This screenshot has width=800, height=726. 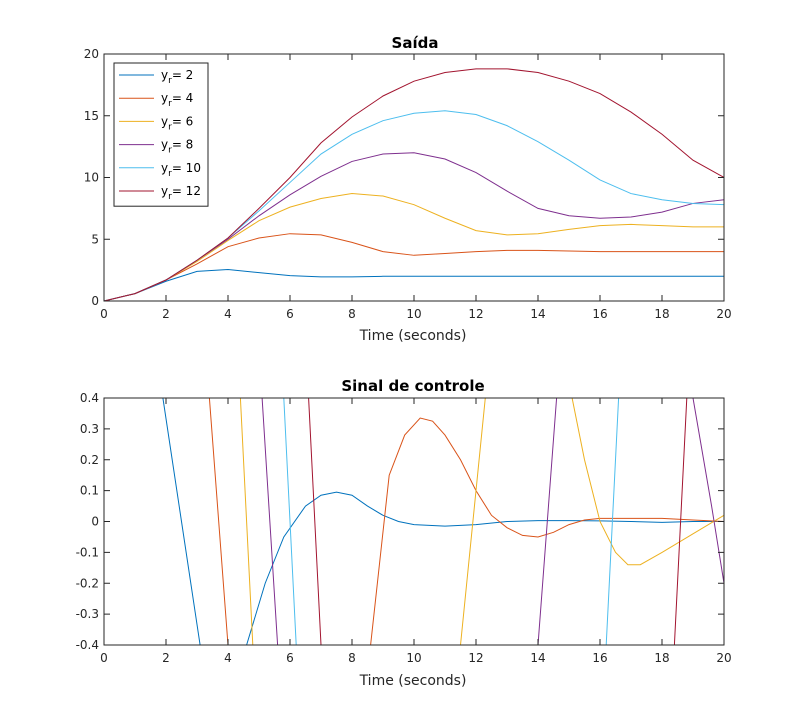 I want to click on chart-title: Sinal de controle, so click(x=412, y=386).